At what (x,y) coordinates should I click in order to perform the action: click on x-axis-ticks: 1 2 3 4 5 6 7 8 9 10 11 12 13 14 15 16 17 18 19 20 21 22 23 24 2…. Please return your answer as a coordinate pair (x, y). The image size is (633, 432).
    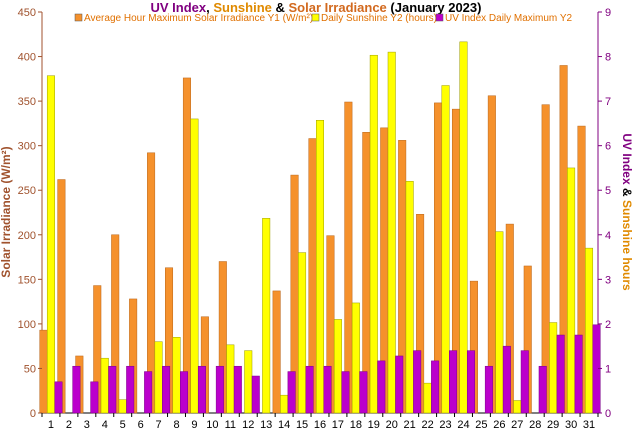
    Looking at the image, I should click on (320, 422).